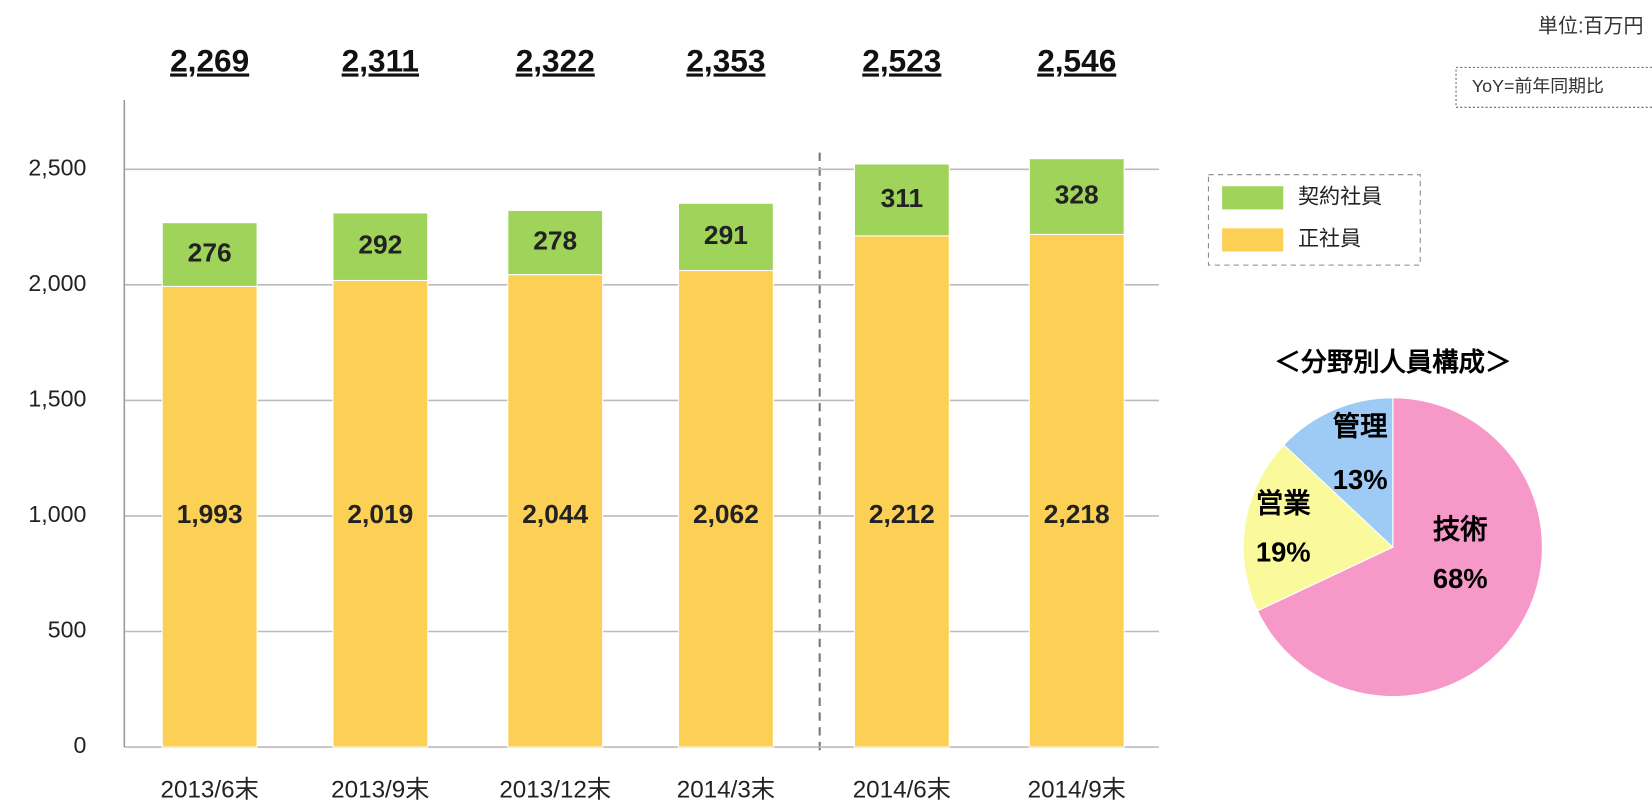  Describe the element at coordinates (57, 399) in the screenshot. I see `y-tick-label: 1,500` at that location.